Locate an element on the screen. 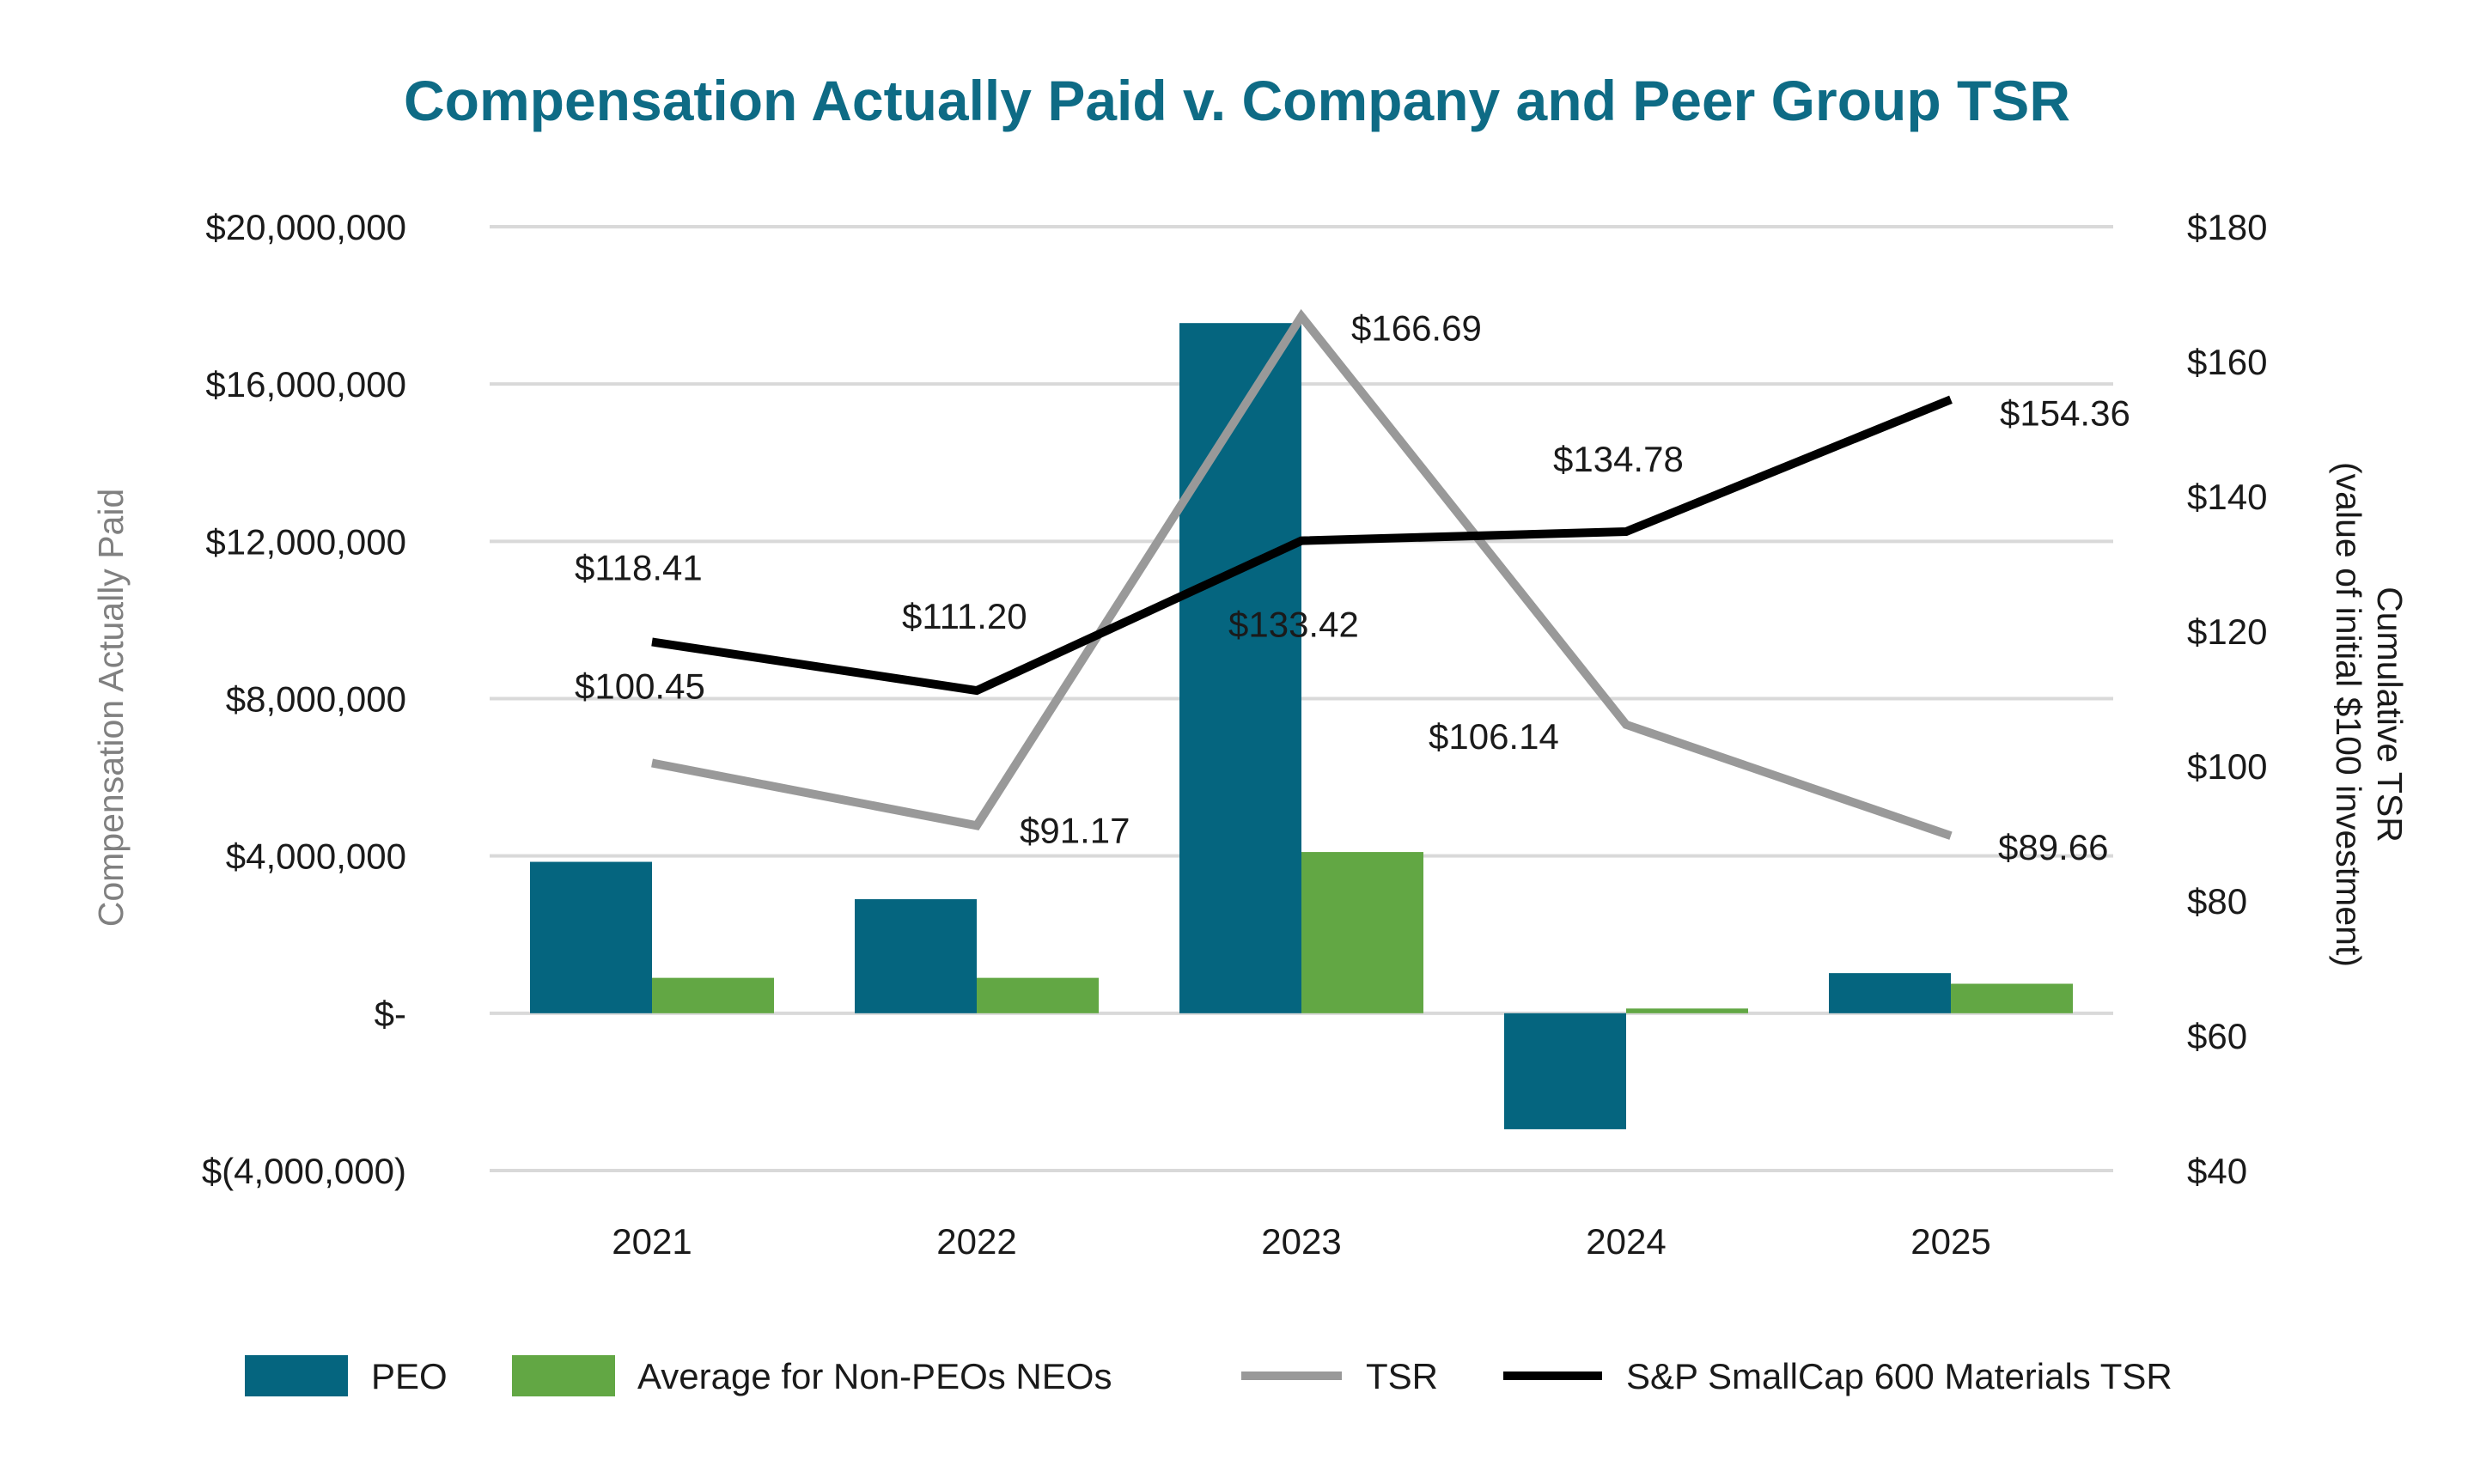 The image size is (2474, 1484). right-tick-label: $100 is located at coordinates (2227, 766).